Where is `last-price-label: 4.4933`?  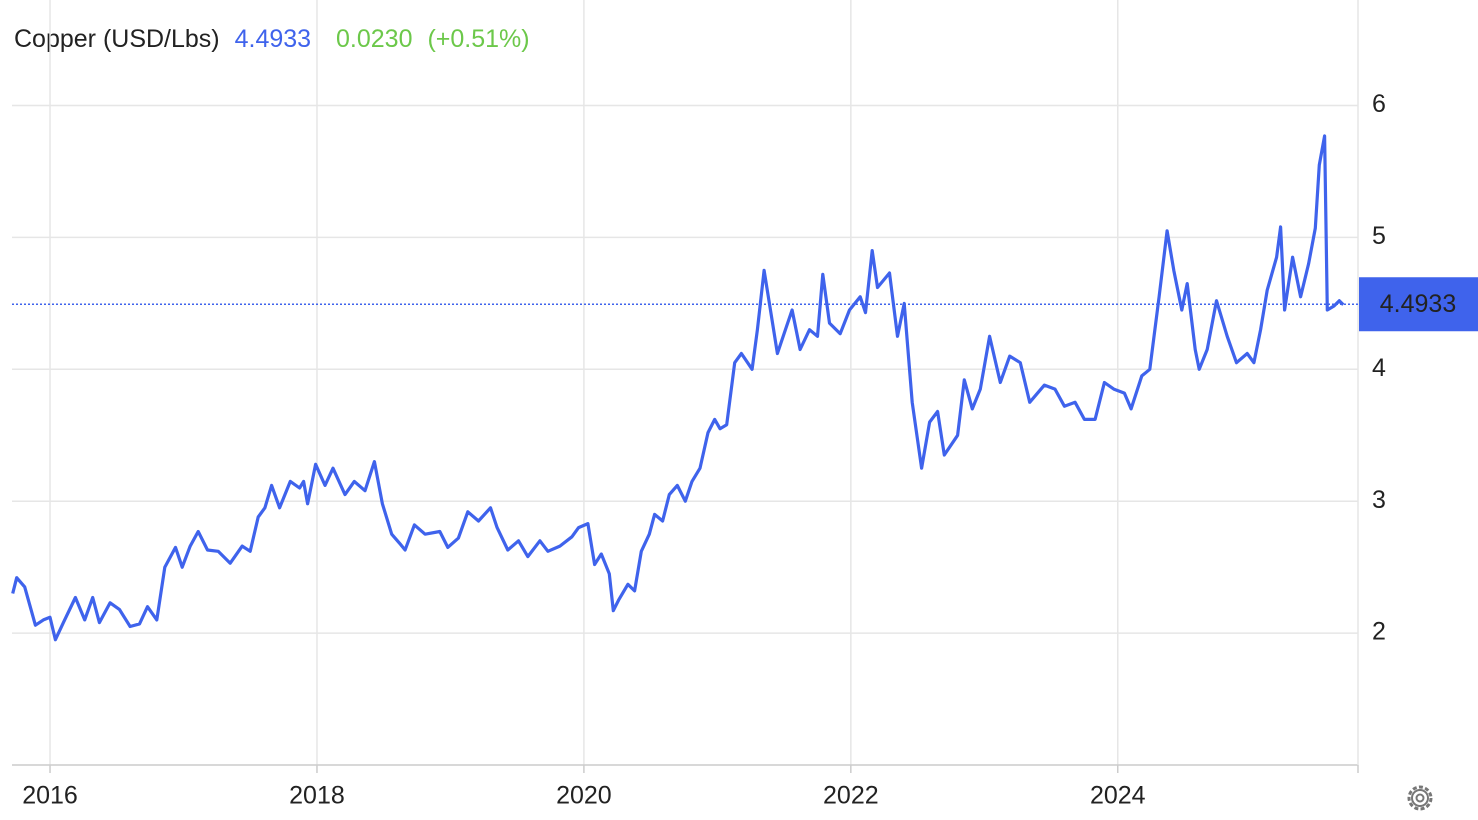 last-price-label: 4.4933 is located at coordinates (1418, 304).